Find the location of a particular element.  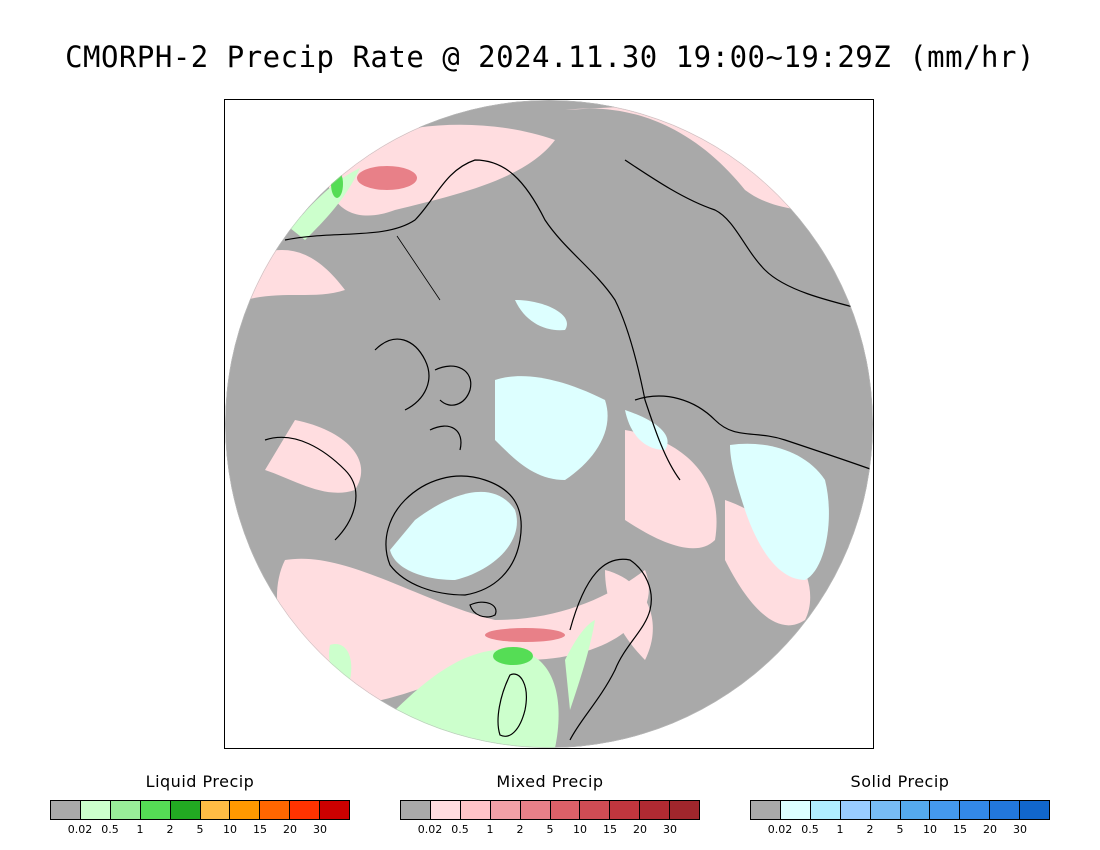

solid-precip-areas is located at coordinates (609, 440).